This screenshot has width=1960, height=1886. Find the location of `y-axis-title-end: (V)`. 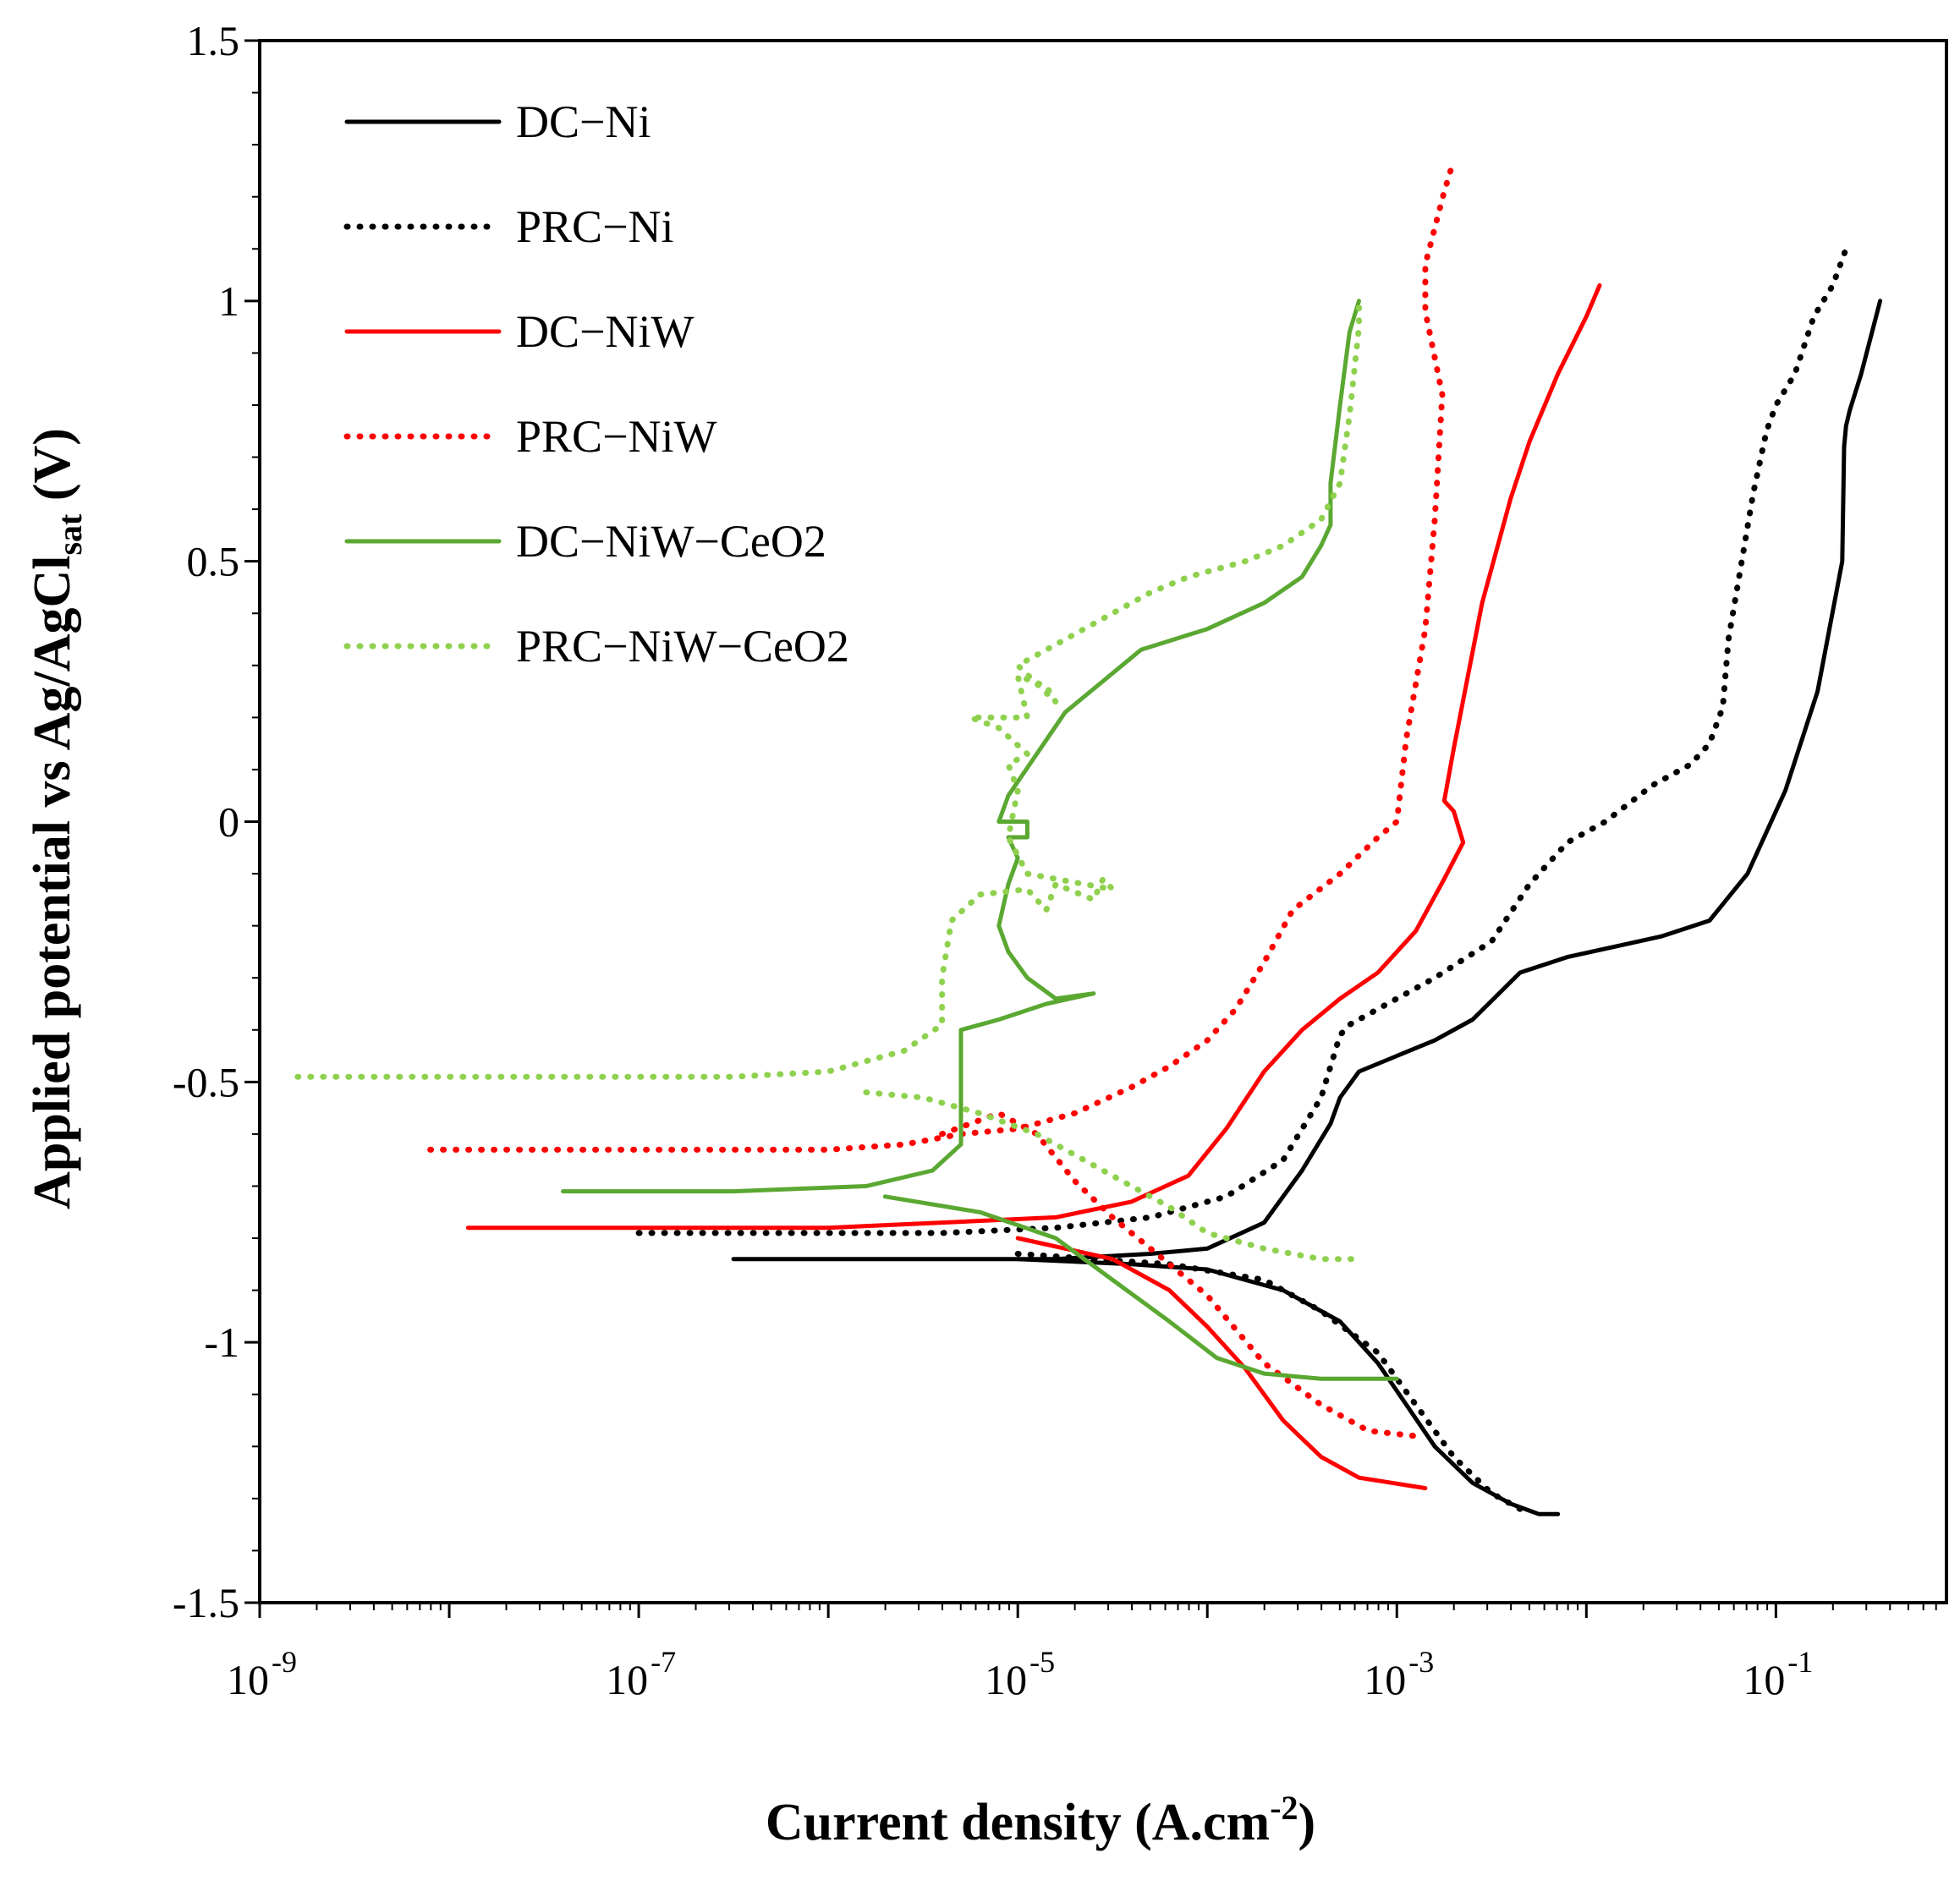

y-axis-title-end: (V) is located at coordinates (52, 471).